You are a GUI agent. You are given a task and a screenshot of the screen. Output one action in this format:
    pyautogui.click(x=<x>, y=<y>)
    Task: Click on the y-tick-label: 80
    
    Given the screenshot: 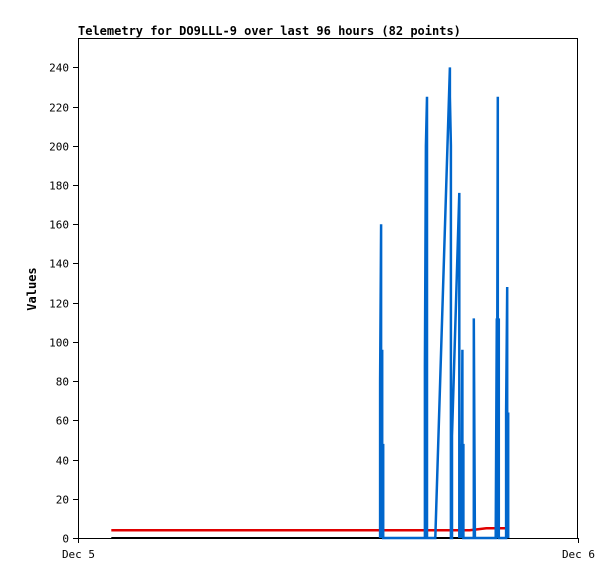 What is the action you would take?
    pyautogui.click(x=62, y=382)
    